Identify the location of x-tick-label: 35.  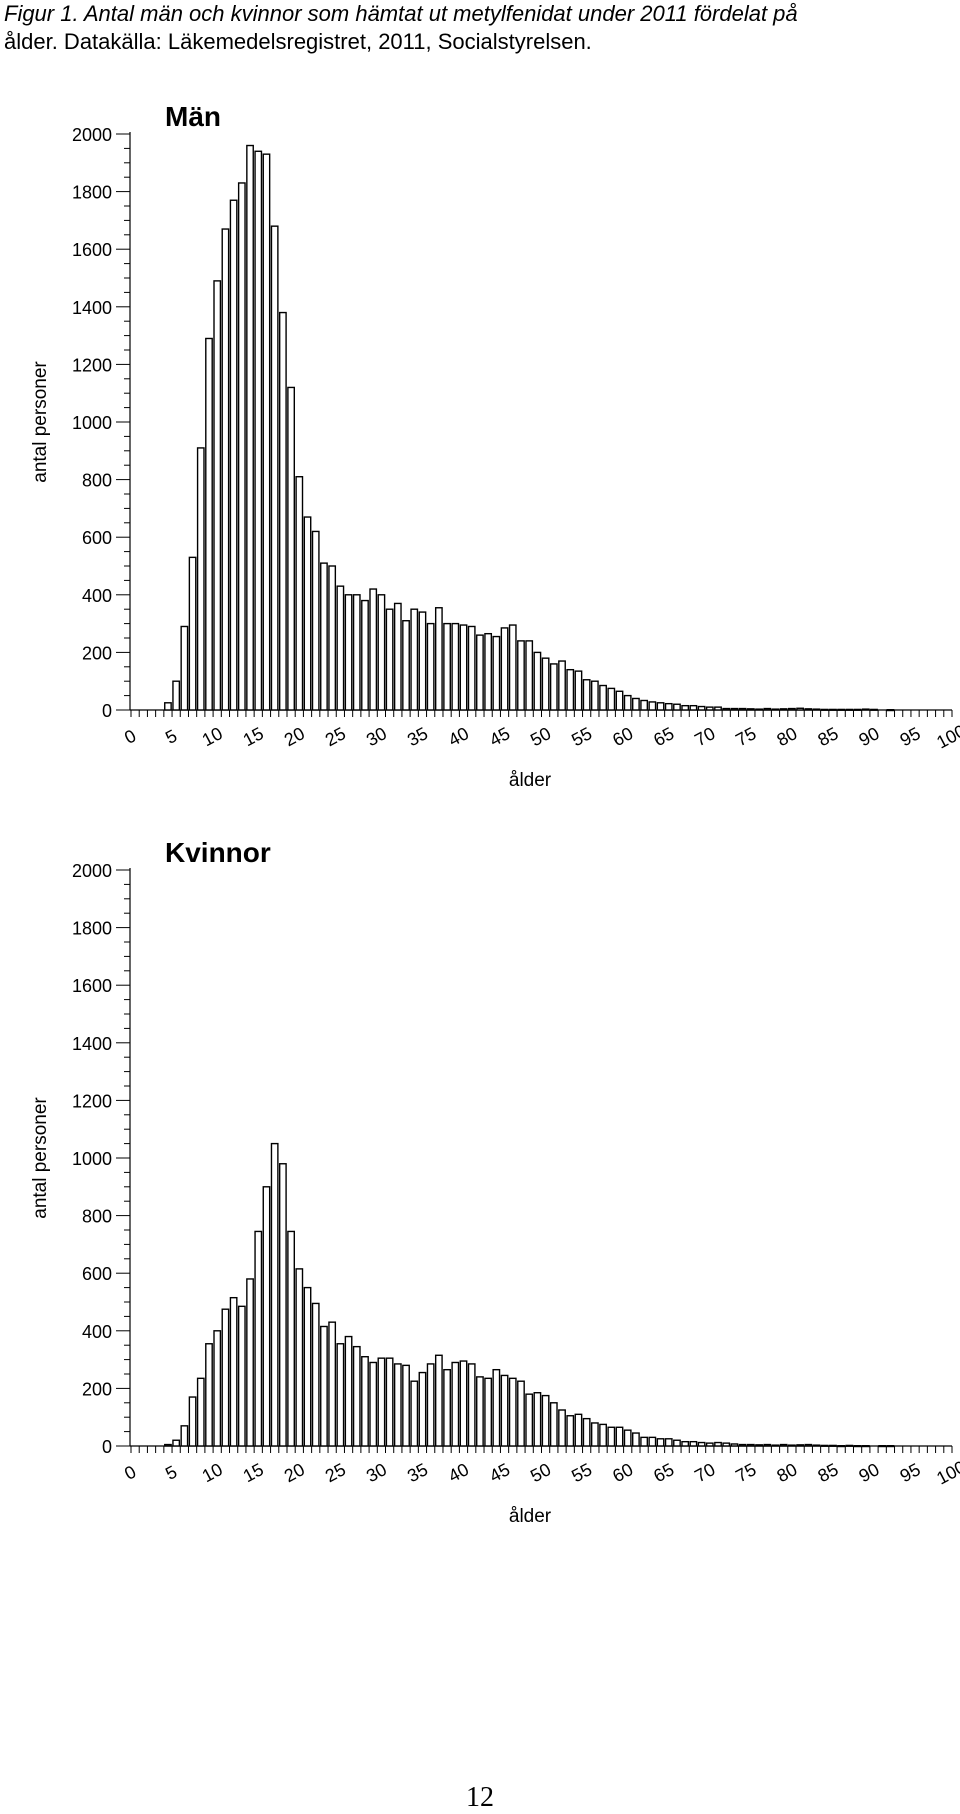
(417, 736).